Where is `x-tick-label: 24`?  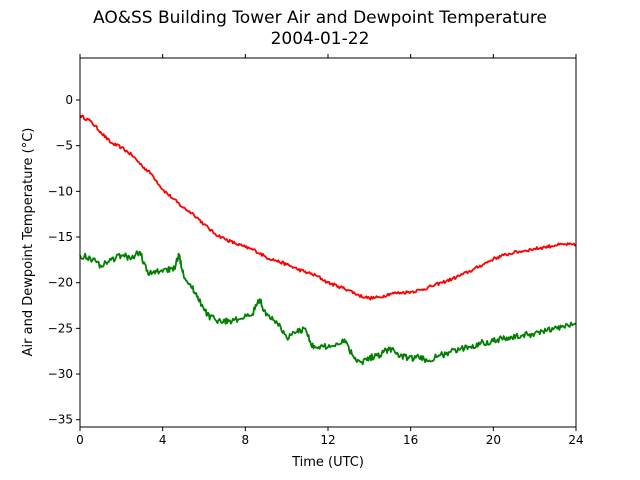 x-tick-label: 24 is located at coordinates (575, 440).